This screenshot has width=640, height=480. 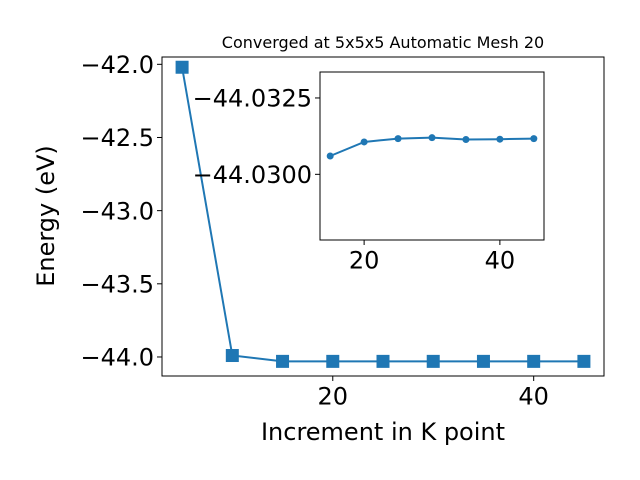 I want to click on chart-title: Converged at 5x5x5 Automatic Mesh 20, so click(x=383, y=42).